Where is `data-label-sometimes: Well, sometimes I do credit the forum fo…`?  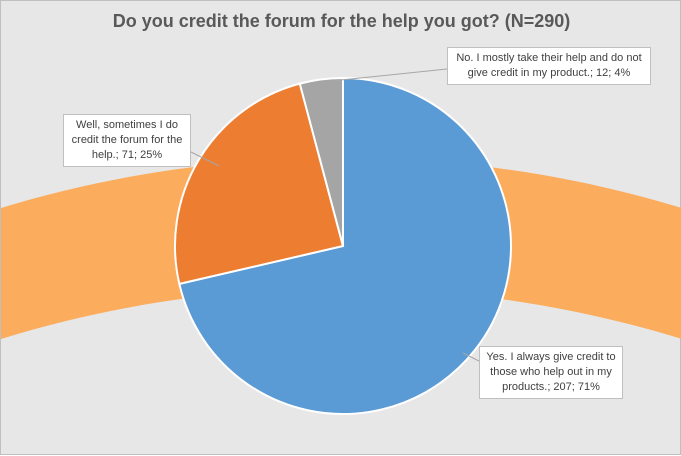
data-label-sometimes: Well, sometimes I do credit the forum fo… is located at coordinates (127, 140).